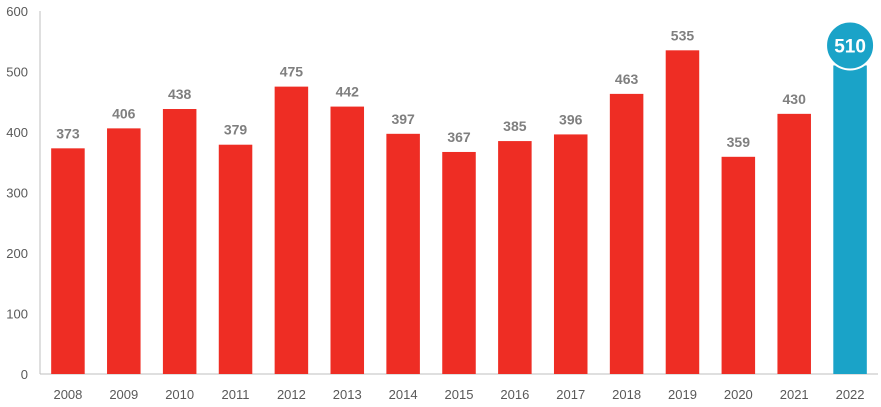 This screenshot has width=881, height=407. I want to click on x-tick-label-2008: 2008, so click(67, 394).